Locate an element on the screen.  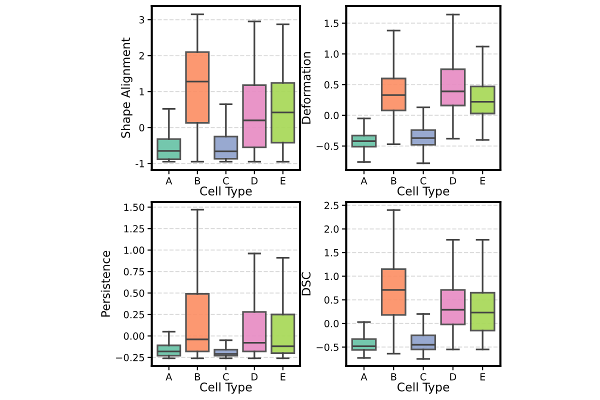
y-tick-label: 2.0 is located at coordinates (331, 229).